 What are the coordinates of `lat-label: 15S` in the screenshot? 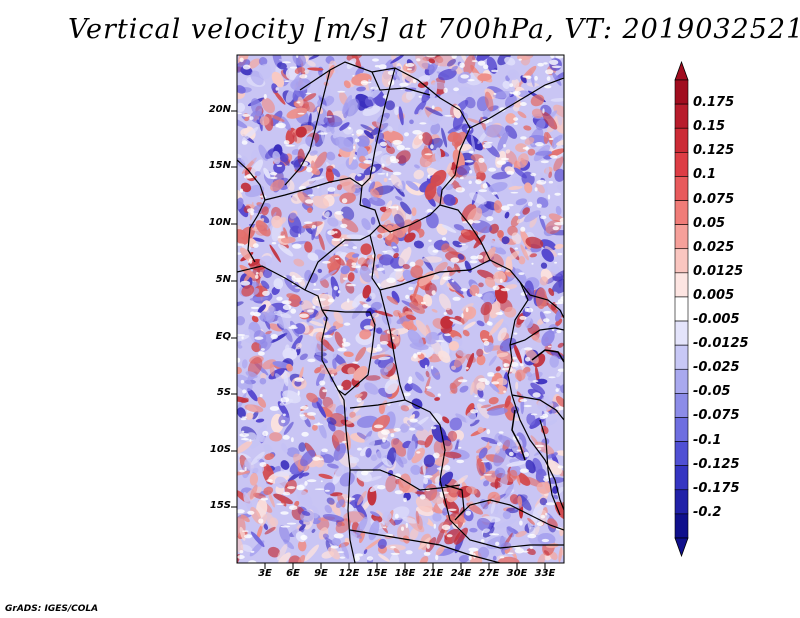 It's located at (220, 505).